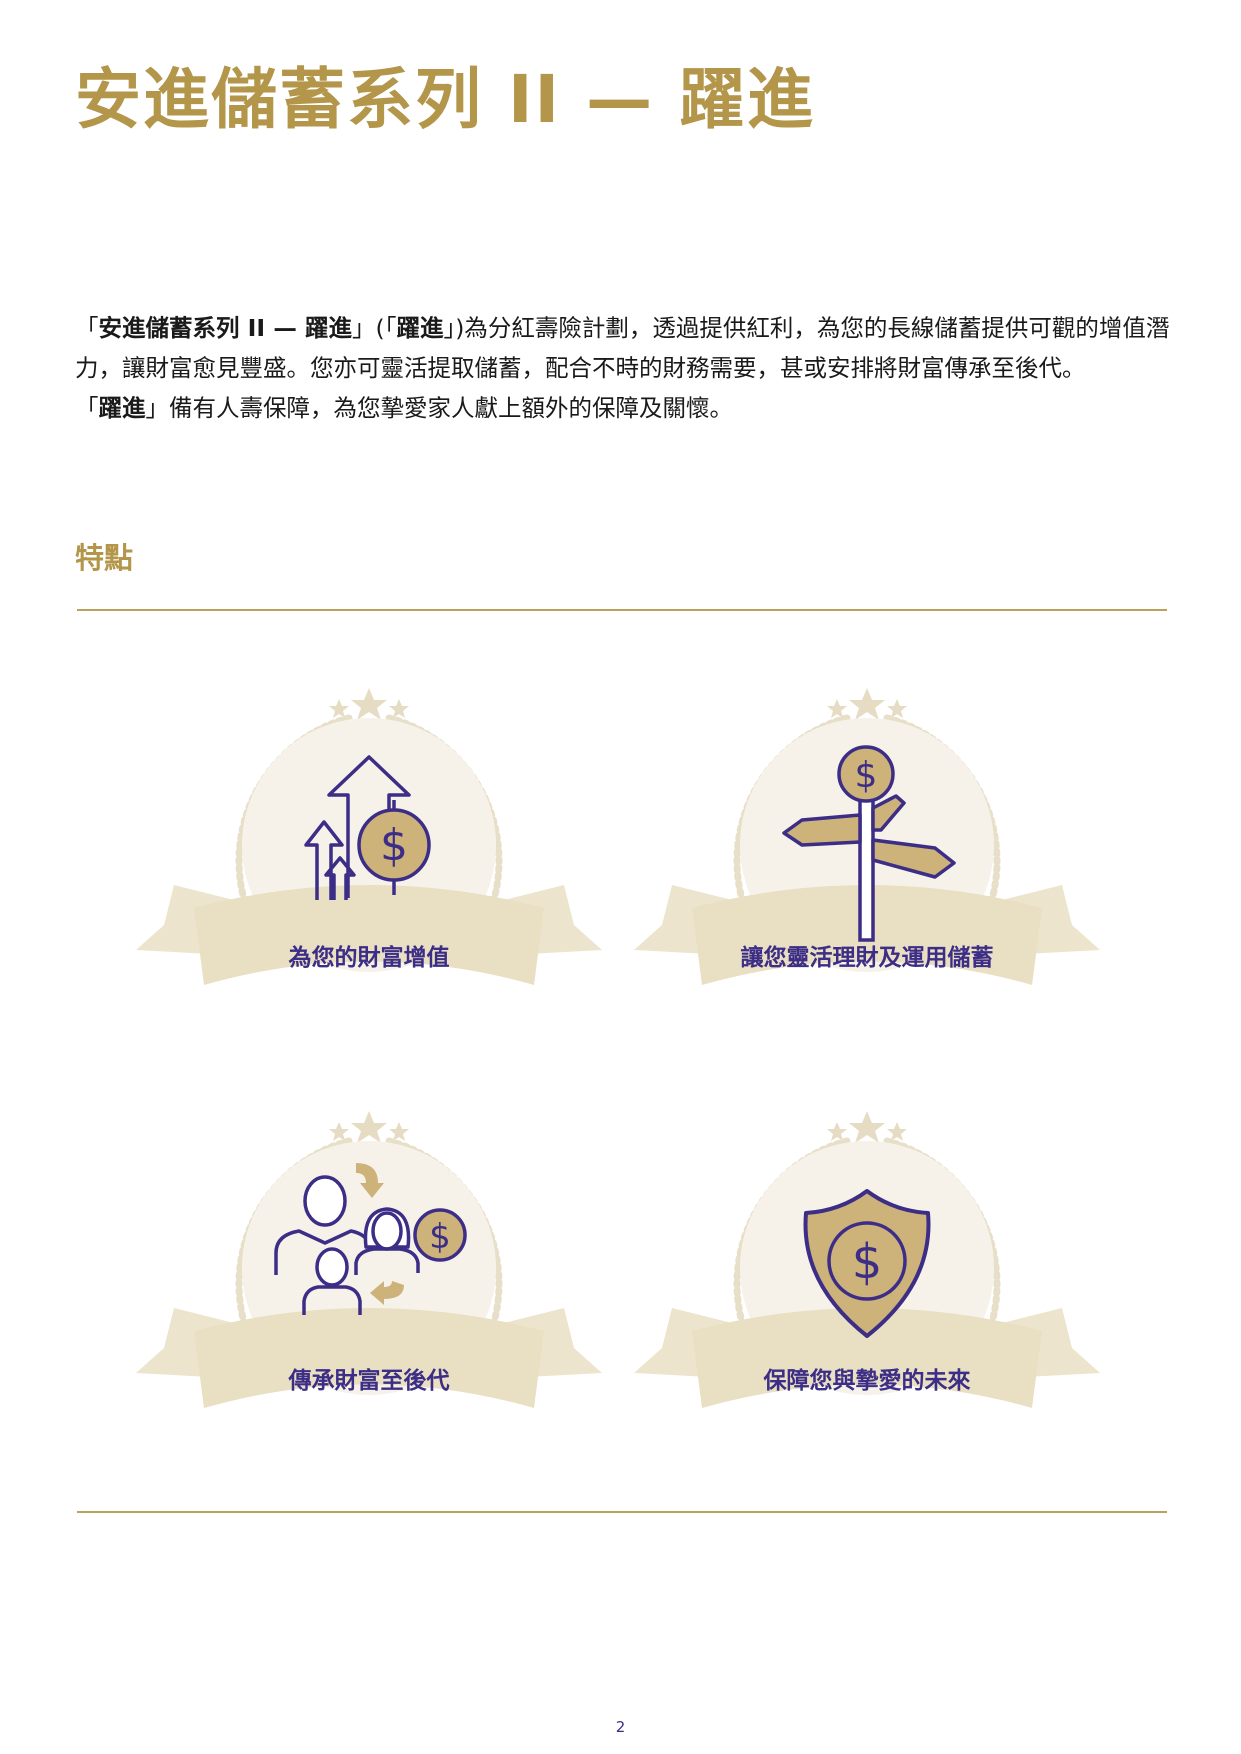  I want to click on feature-badge-wealth-growth: $ 為您的財富增值, so click(369, 850).